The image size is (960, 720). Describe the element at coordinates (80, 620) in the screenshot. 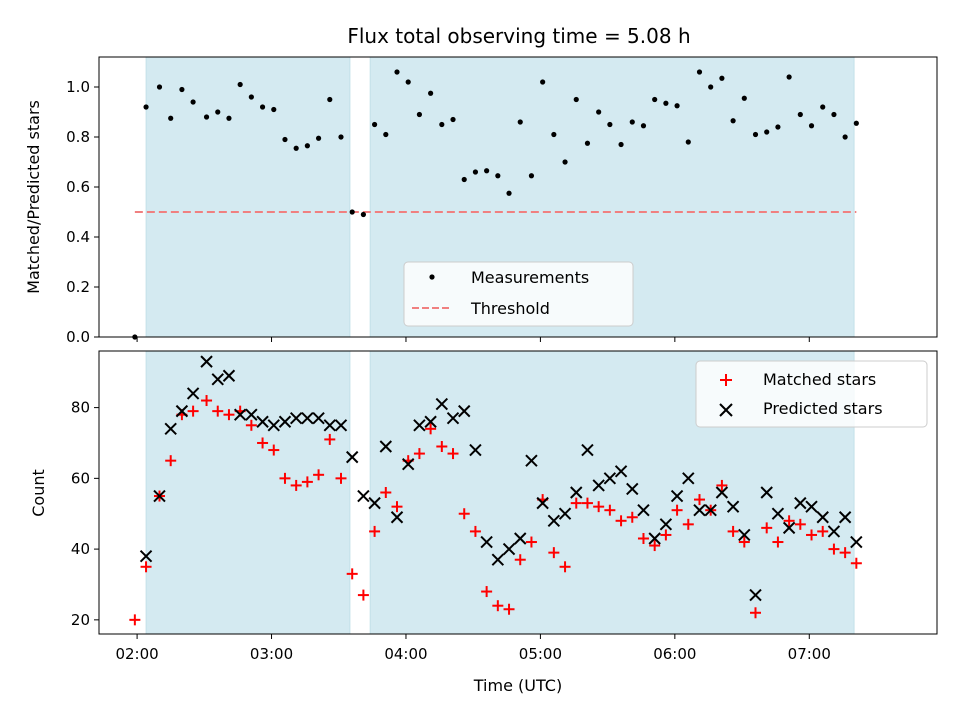

I see `y-tick-label: 20` at that location.